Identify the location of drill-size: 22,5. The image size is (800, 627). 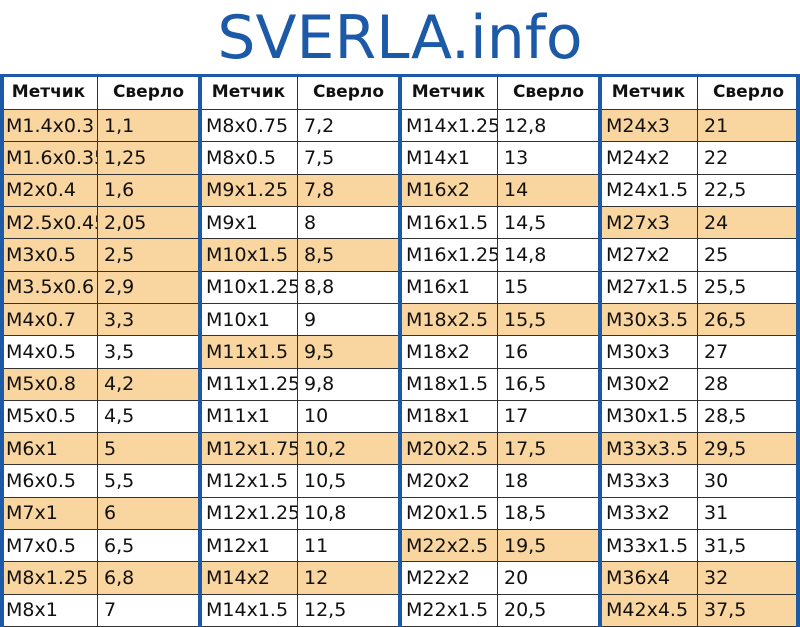
(749, 190).